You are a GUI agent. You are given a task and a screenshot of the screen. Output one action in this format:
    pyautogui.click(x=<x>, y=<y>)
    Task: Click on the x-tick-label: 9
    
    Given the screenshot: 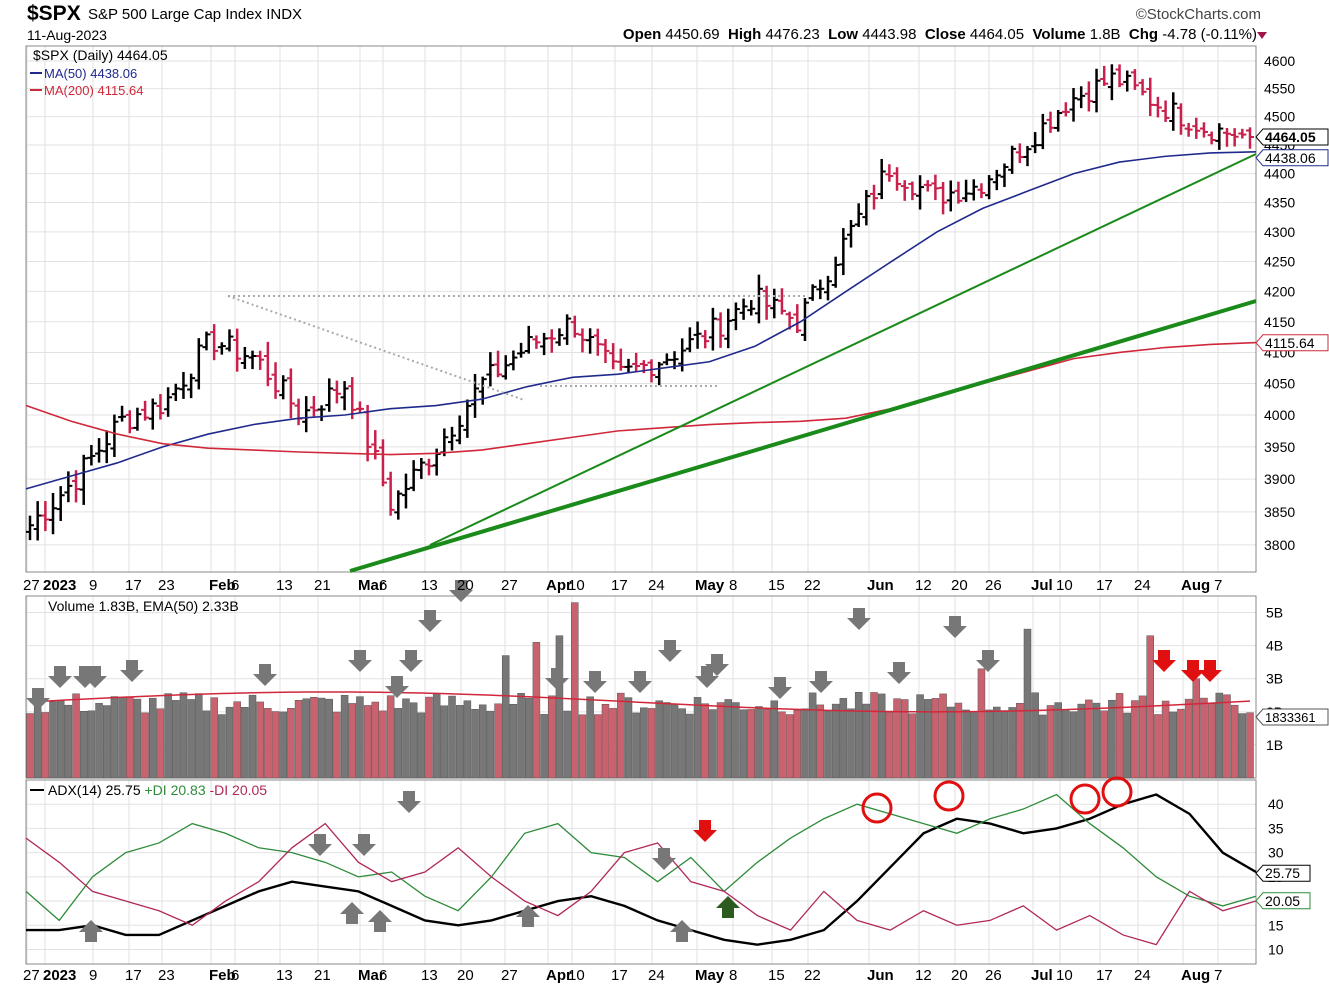 What is the action you would take?
    pyautogui.click(x=93, y=585)
    